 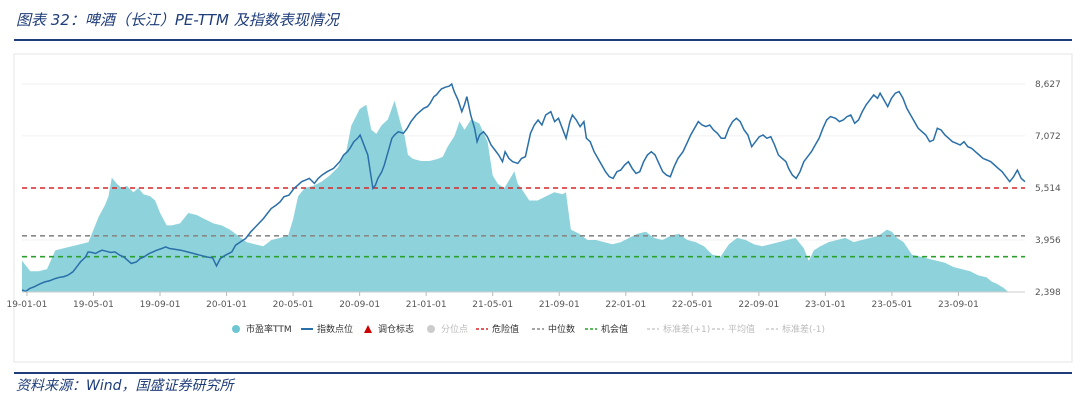 What do you see at coordinates (1048, 85) in the screenshot?
I see `y-tick-label-0: 8,627` at bounding box center [1048, 85].